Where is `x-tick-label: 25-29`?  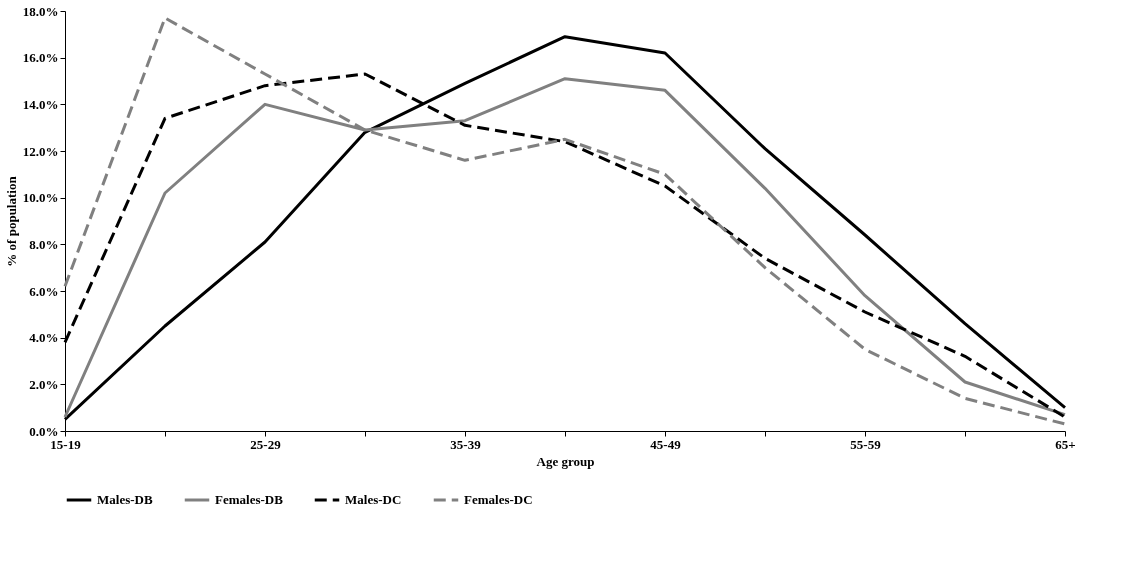
x-tick-label: 25-29 is located at coordinates (266, 444).